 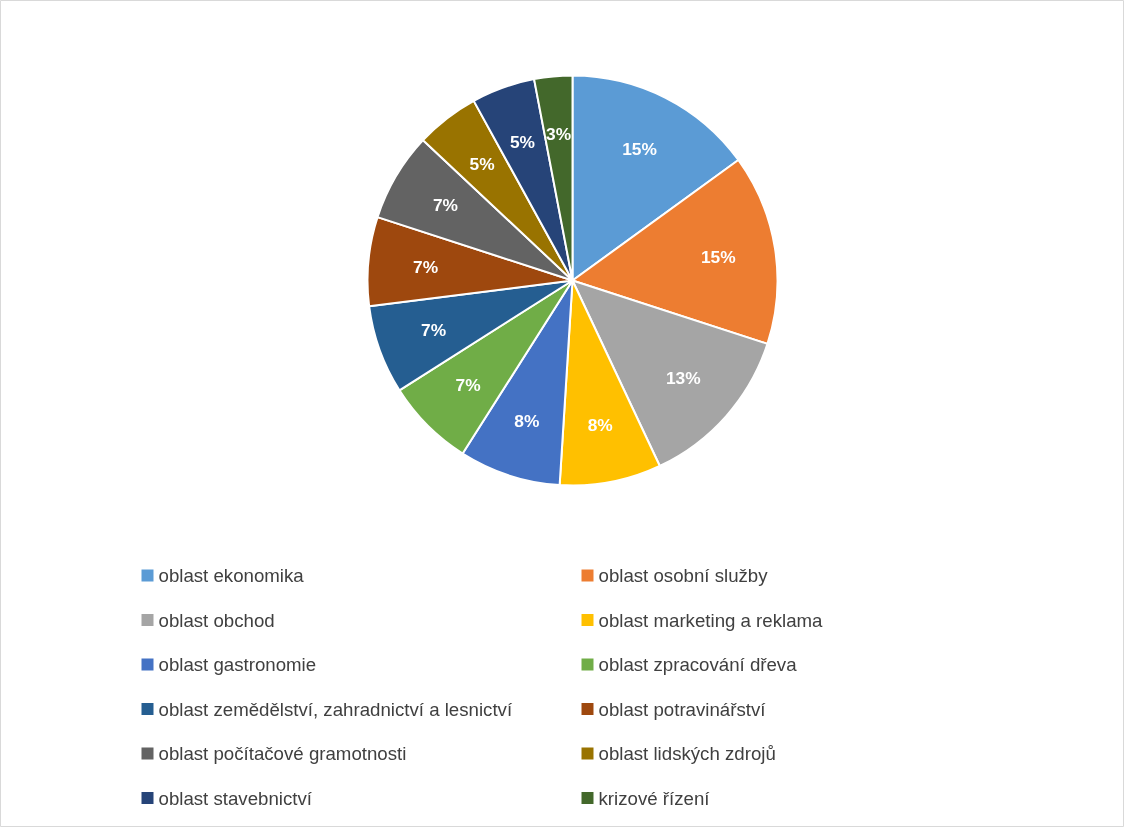 What do you see at coordinates (237, 664) in the screenshot?
I see `legend-label: oblast gastronomie` at bounding box center [237, 664].